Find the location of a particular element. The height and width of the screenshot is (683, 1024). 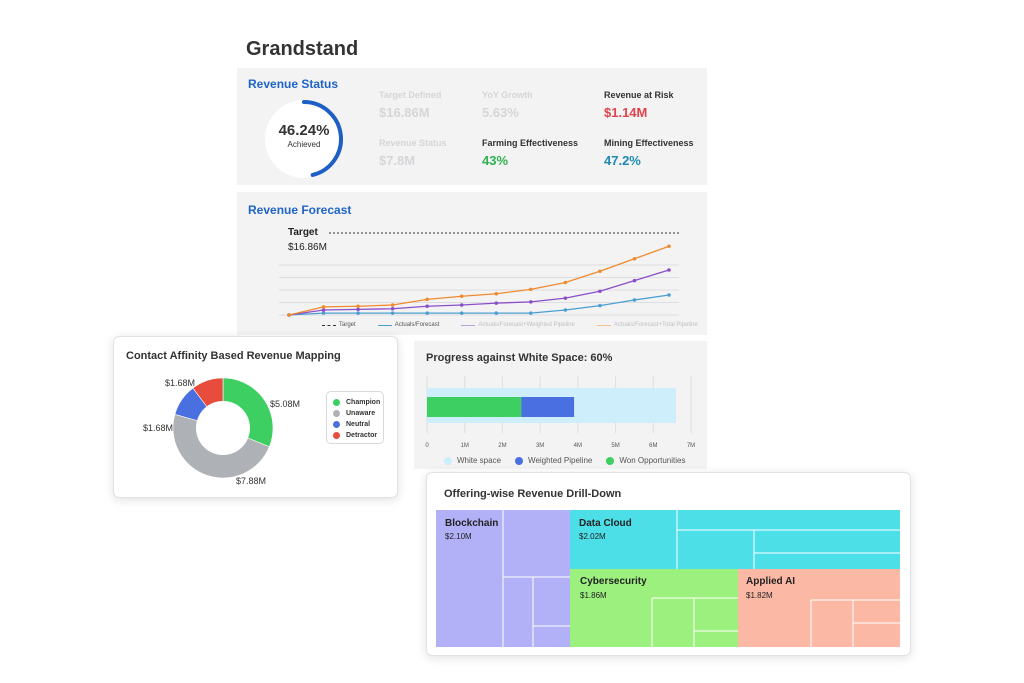

contact-affinity-donut is located at coordinates (223, 428).